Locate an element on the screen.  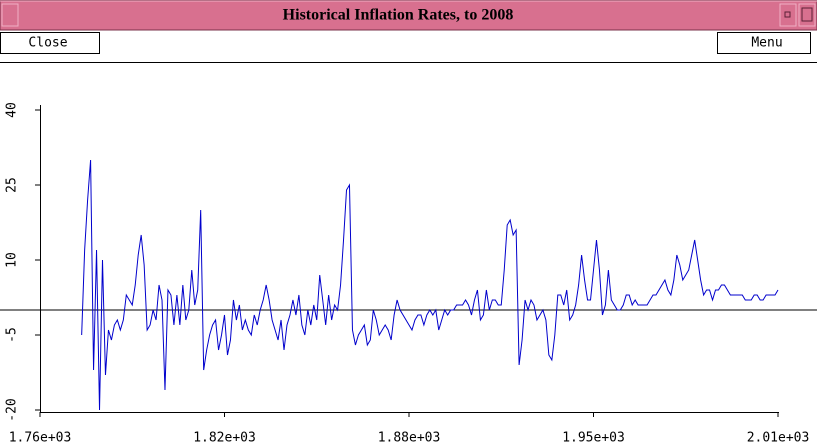
window-title: Historical Inflation Rates, to 2008 is located at coordinates (398, 15).